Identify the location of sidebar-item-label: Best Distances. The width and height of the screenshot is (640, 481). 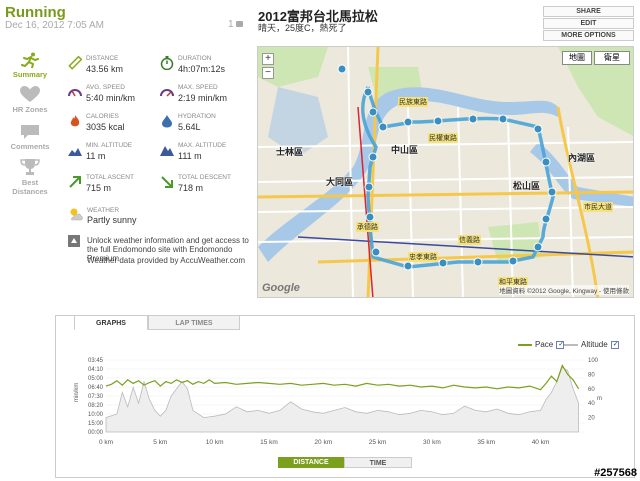
(30, 187).